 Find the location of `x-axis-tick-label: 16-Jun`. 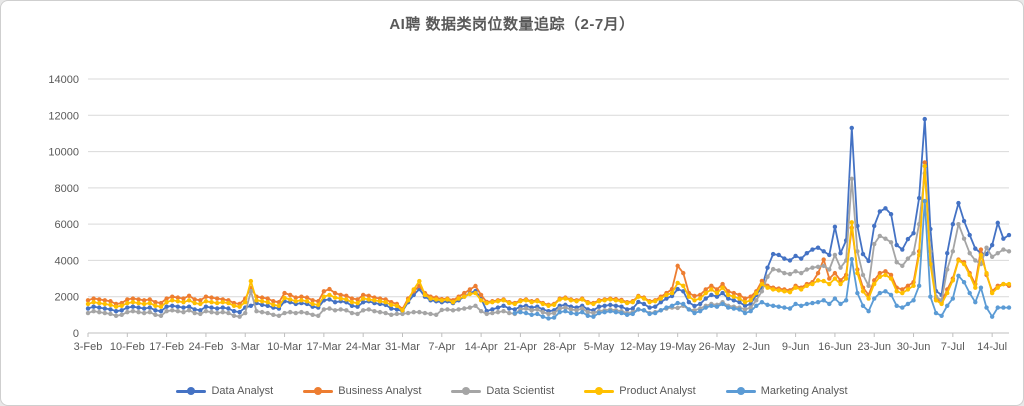

x-axis-tick-label: 16-Jun is located at coordinates (835, 347).